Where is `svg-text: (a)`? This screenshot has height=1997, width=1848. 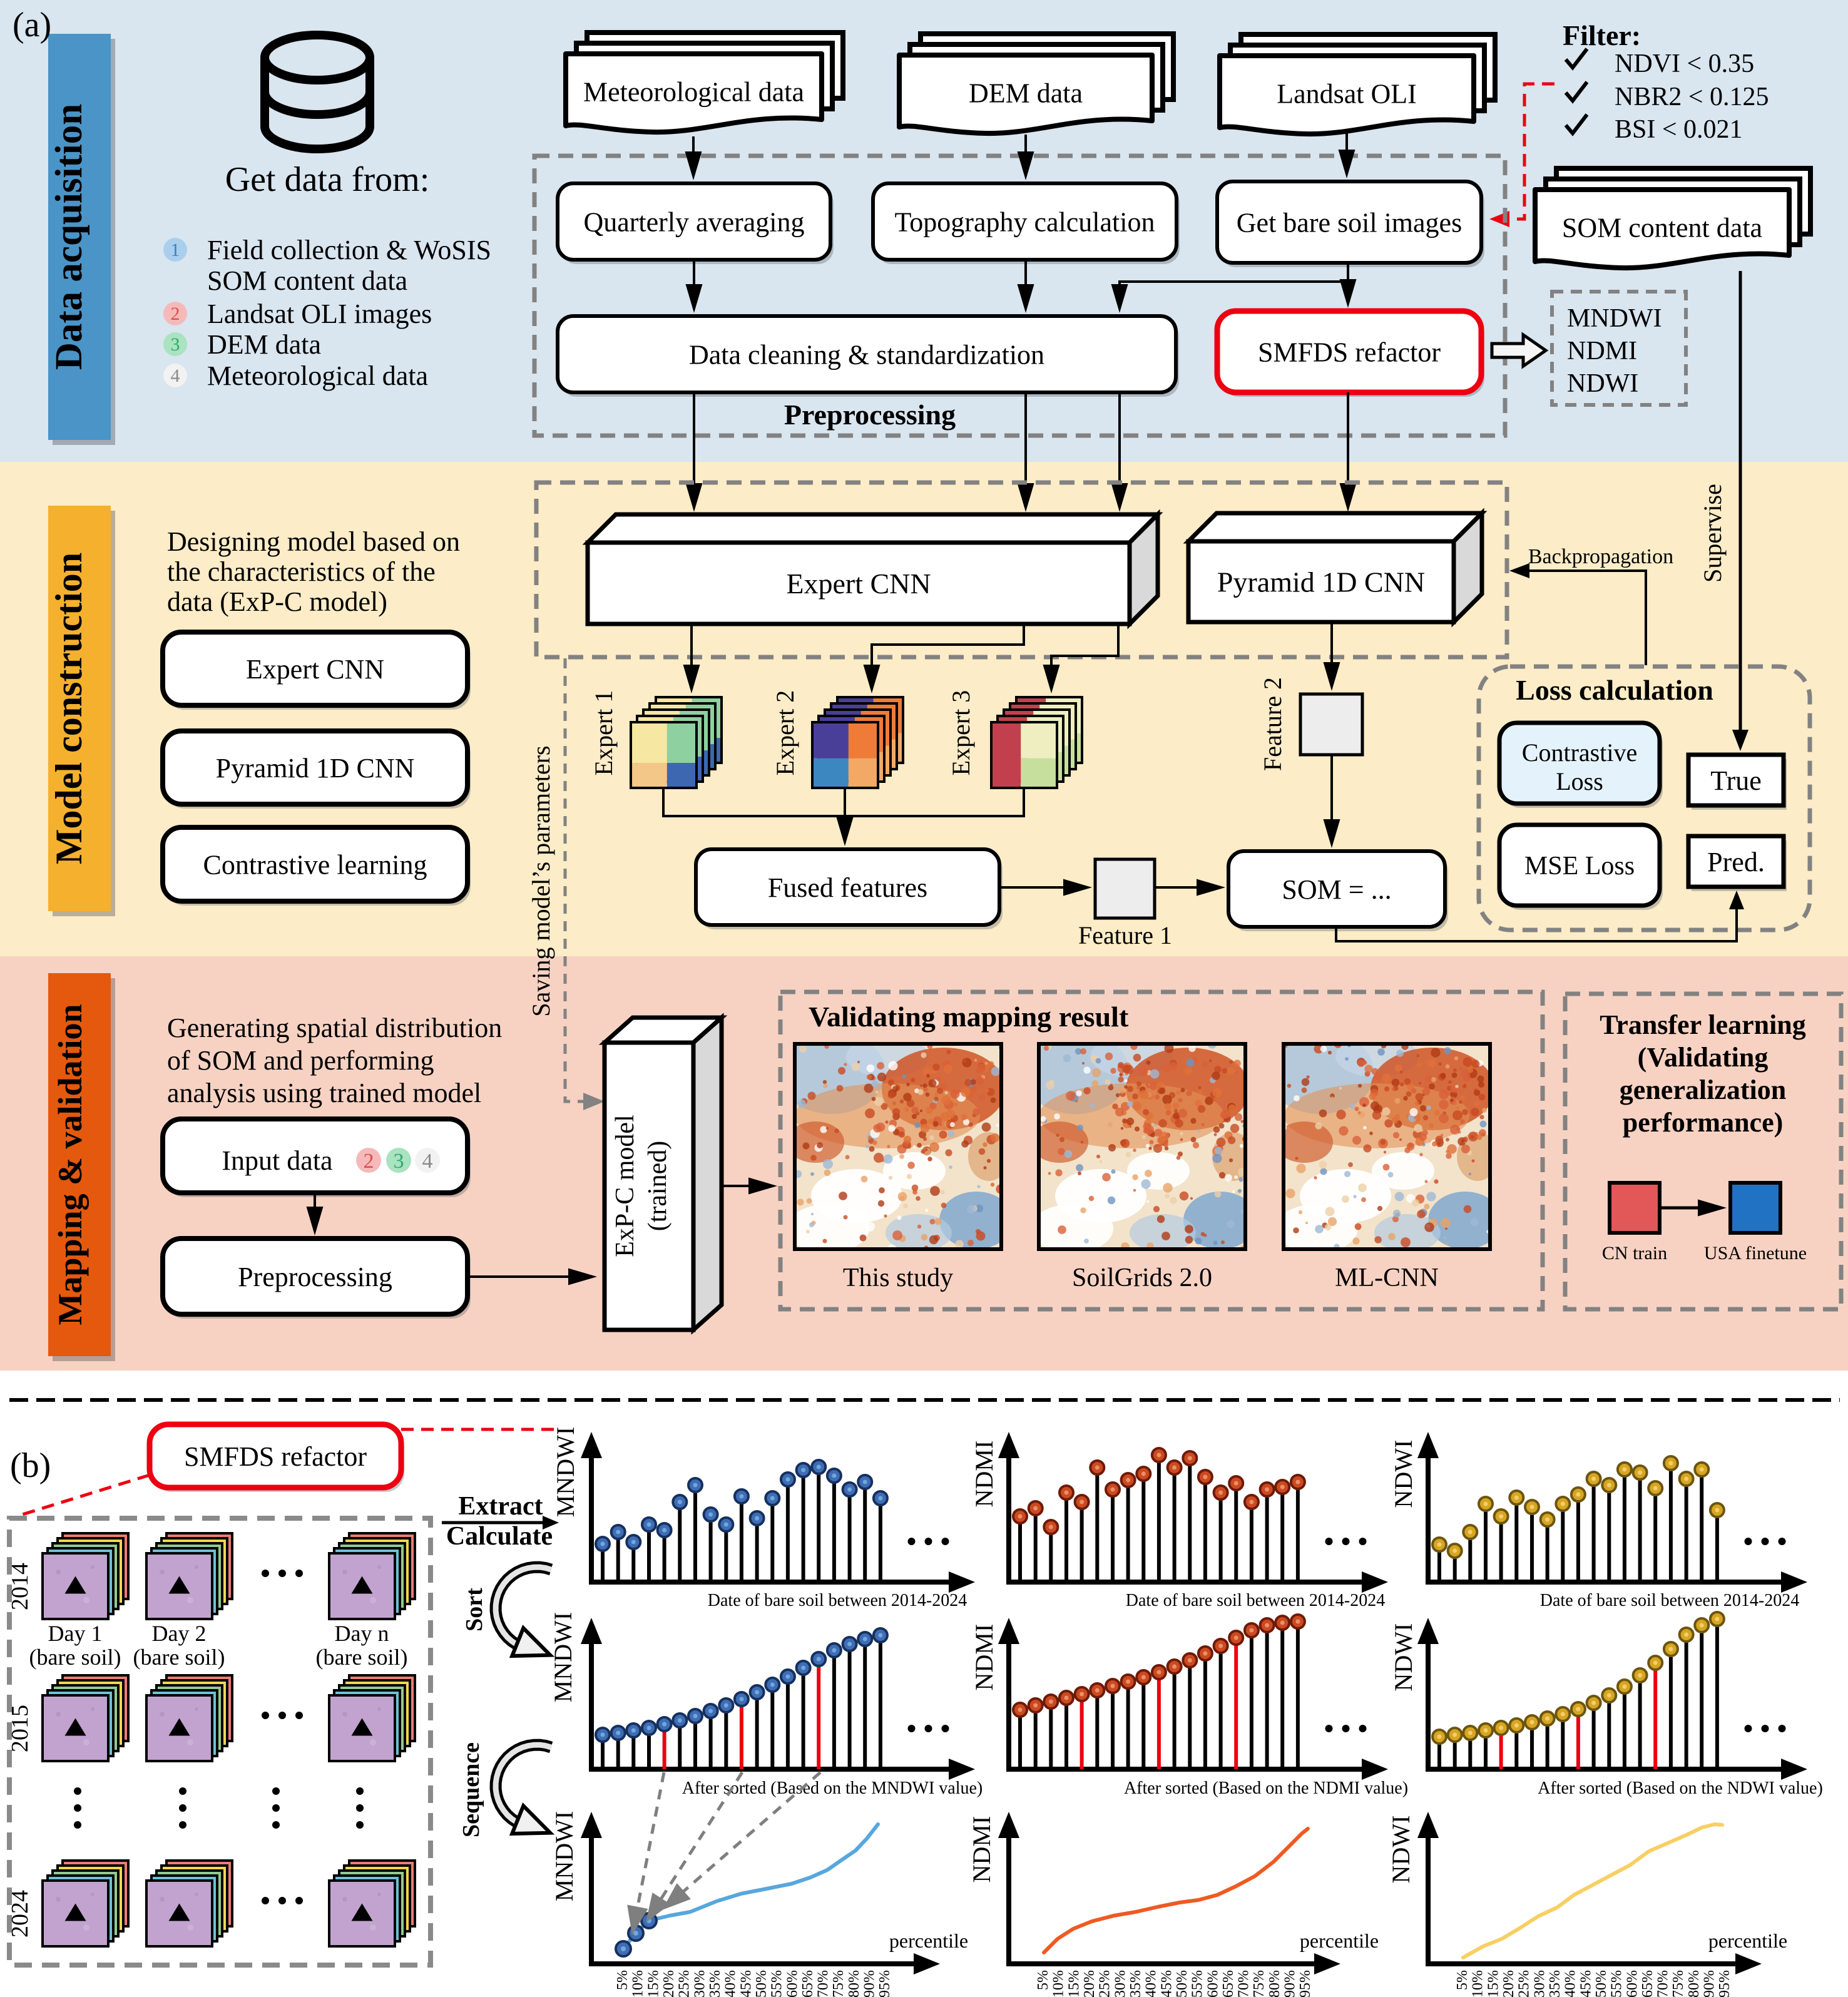
svg-text: (a) is located at coordinates (32, 25).